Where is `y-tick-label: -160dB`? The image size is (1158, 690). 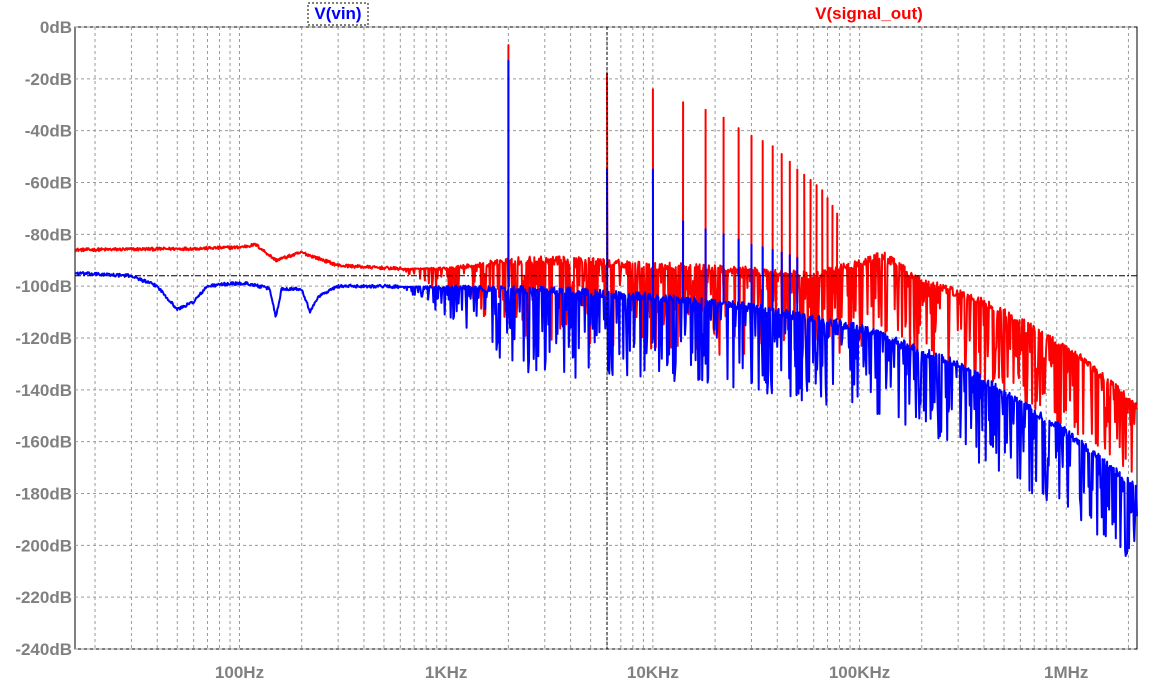
y-tick-label: -160dB is located at coordinates (43, 442).